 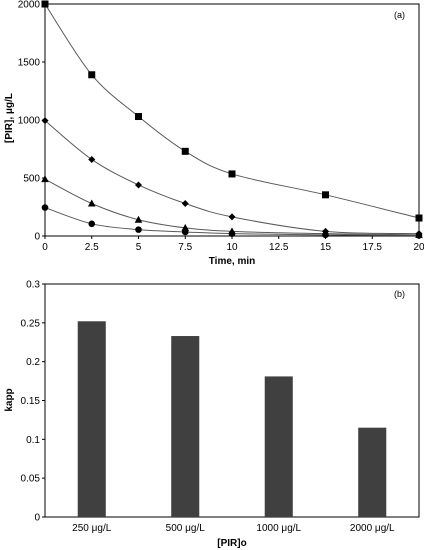 I want to click on chart-b-x-tick-label: 1000 μg/L, so click(x=278, y=528).